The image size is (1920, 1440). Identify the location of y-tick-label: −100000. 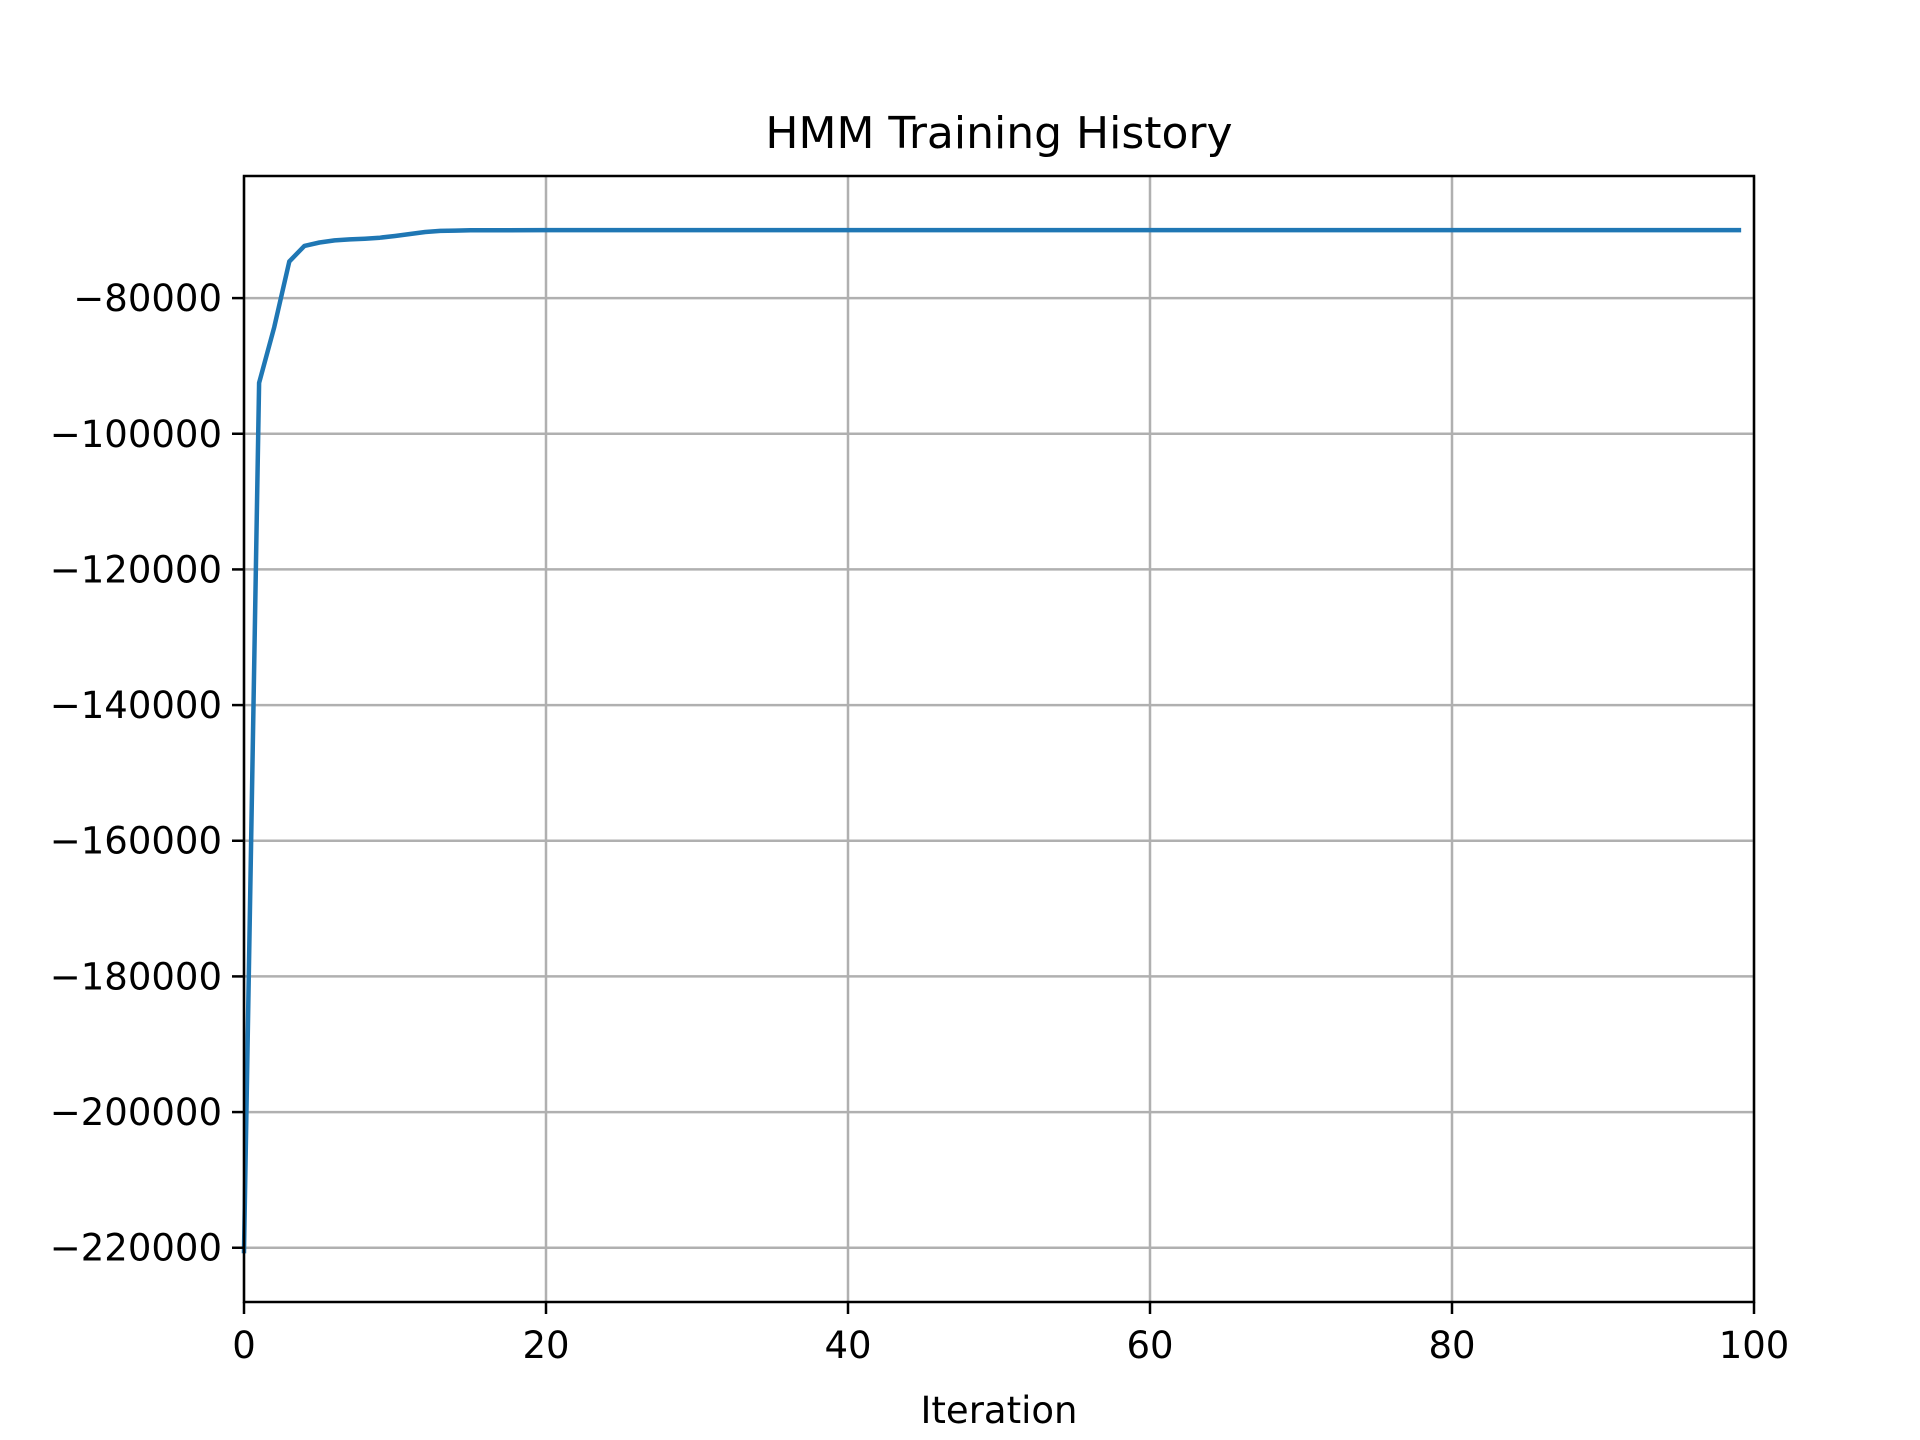
(136, 434).